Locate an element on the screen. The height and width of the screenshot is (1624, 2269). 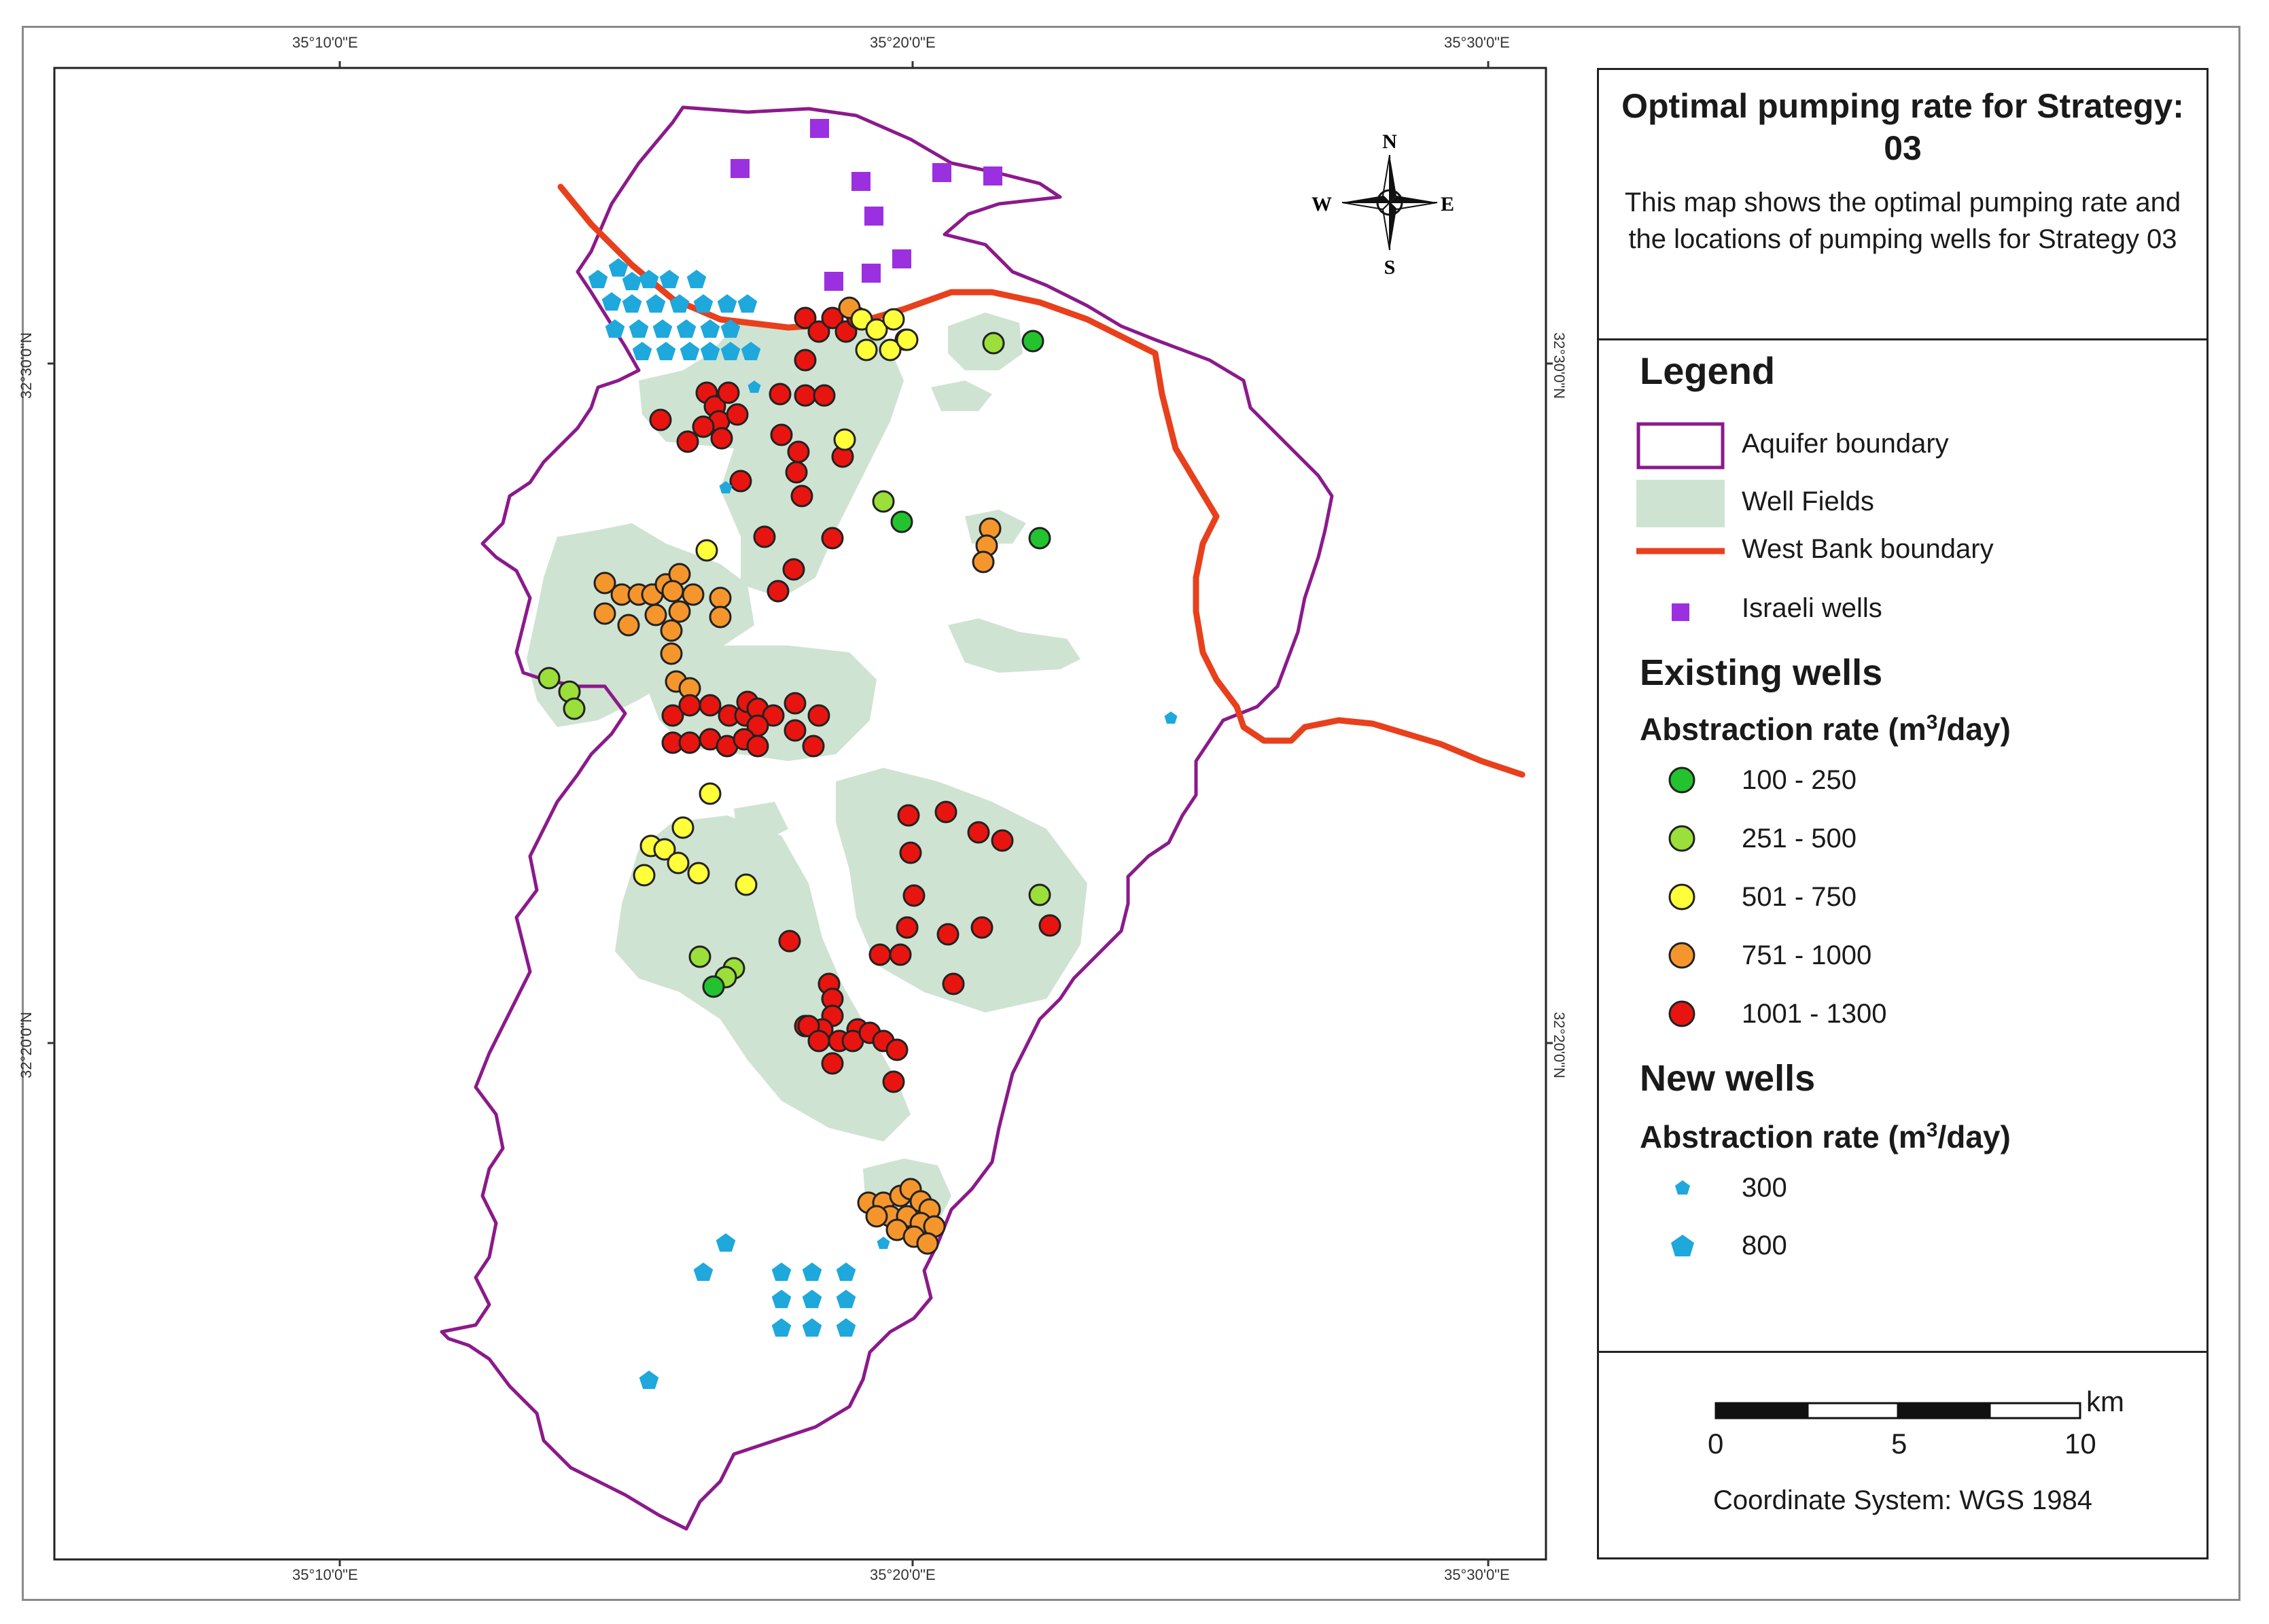
class-label-4: 751 - 1000 is located at coordinates (1807, 955).